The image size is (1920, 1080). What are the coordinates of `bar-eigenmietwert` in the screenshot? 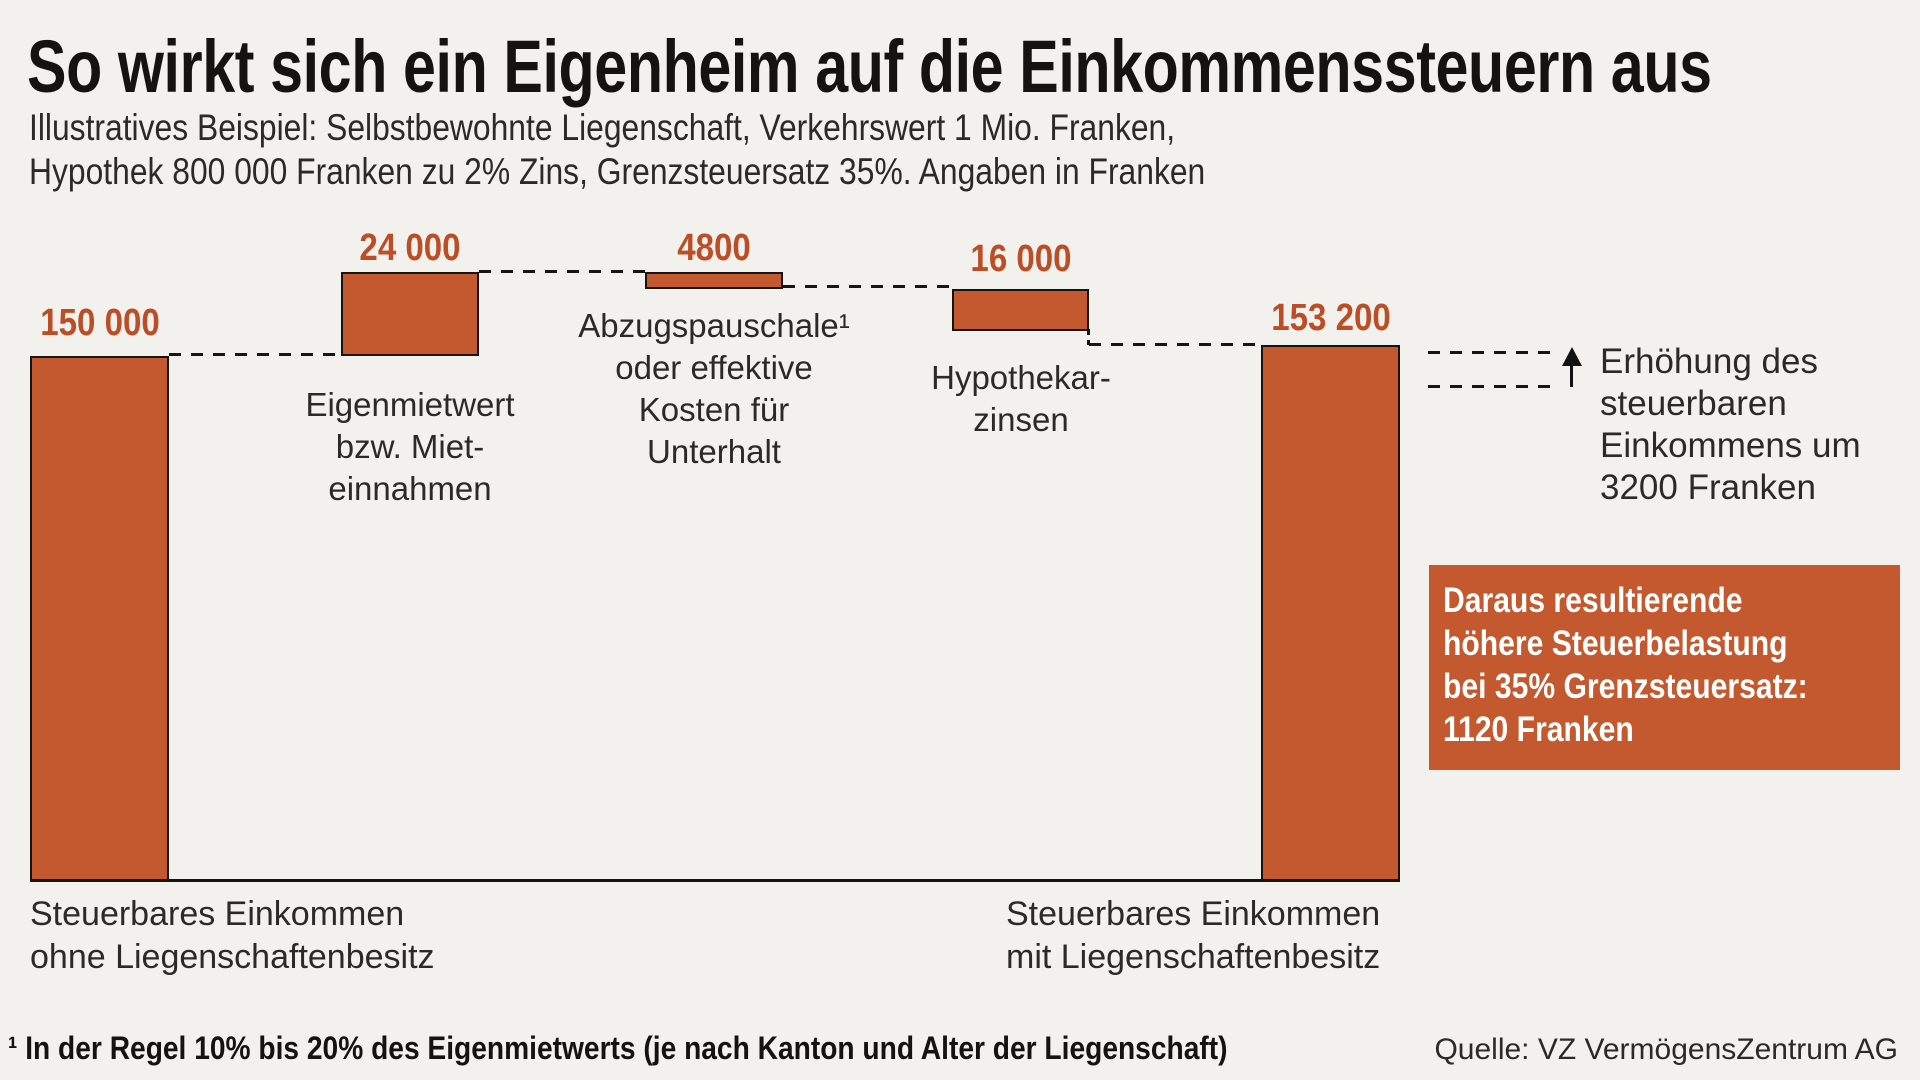 It's located at (410, 314).